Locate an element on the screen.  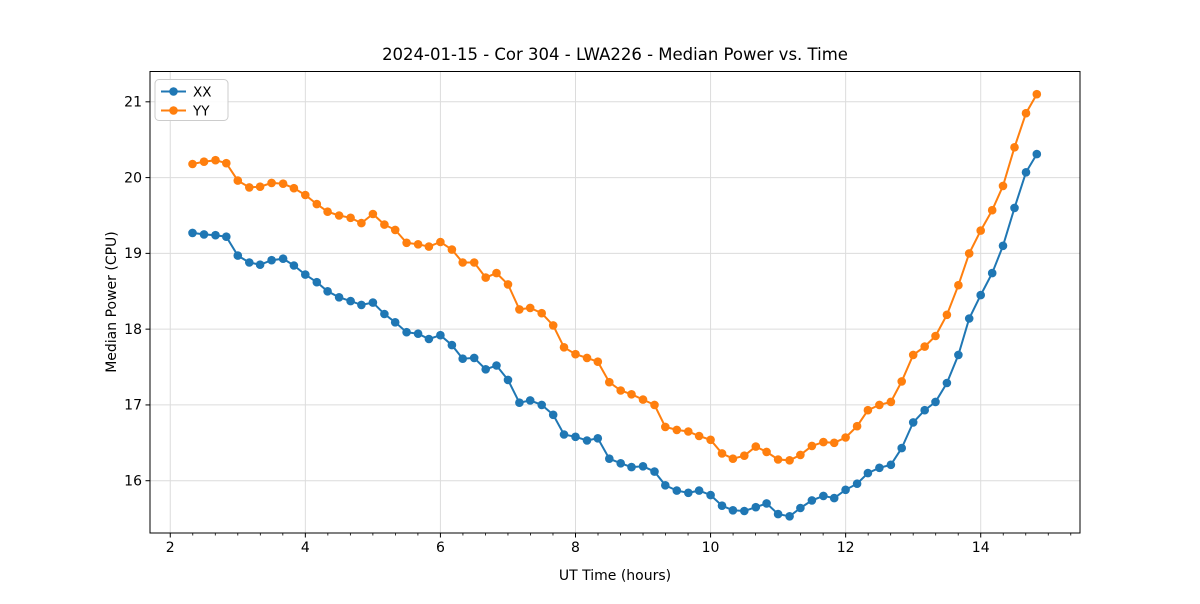
tick-label-x-14: 14 is located at coordinates (981, 548).